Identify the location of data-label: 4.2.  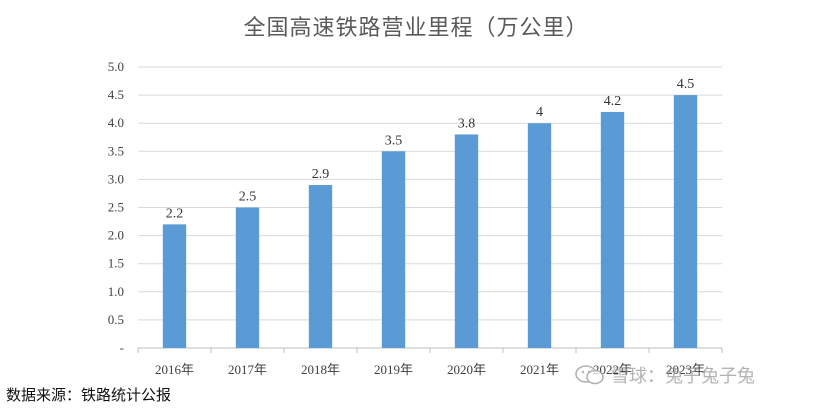
(613, 101).